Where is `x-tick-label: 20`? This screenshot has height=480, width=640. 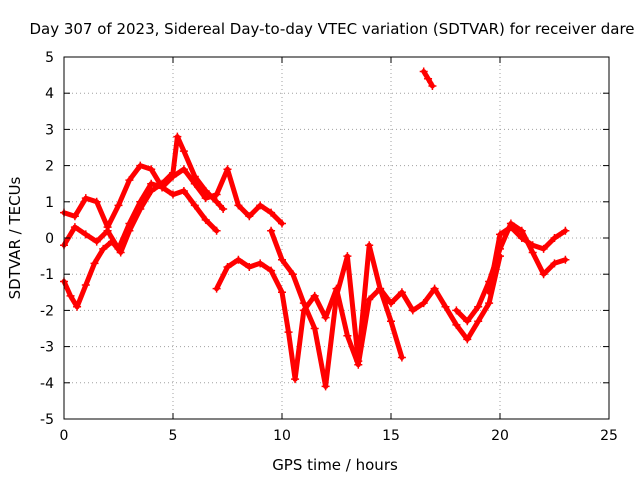 x-tick-label: 20 is located at coordinates (500, 436).